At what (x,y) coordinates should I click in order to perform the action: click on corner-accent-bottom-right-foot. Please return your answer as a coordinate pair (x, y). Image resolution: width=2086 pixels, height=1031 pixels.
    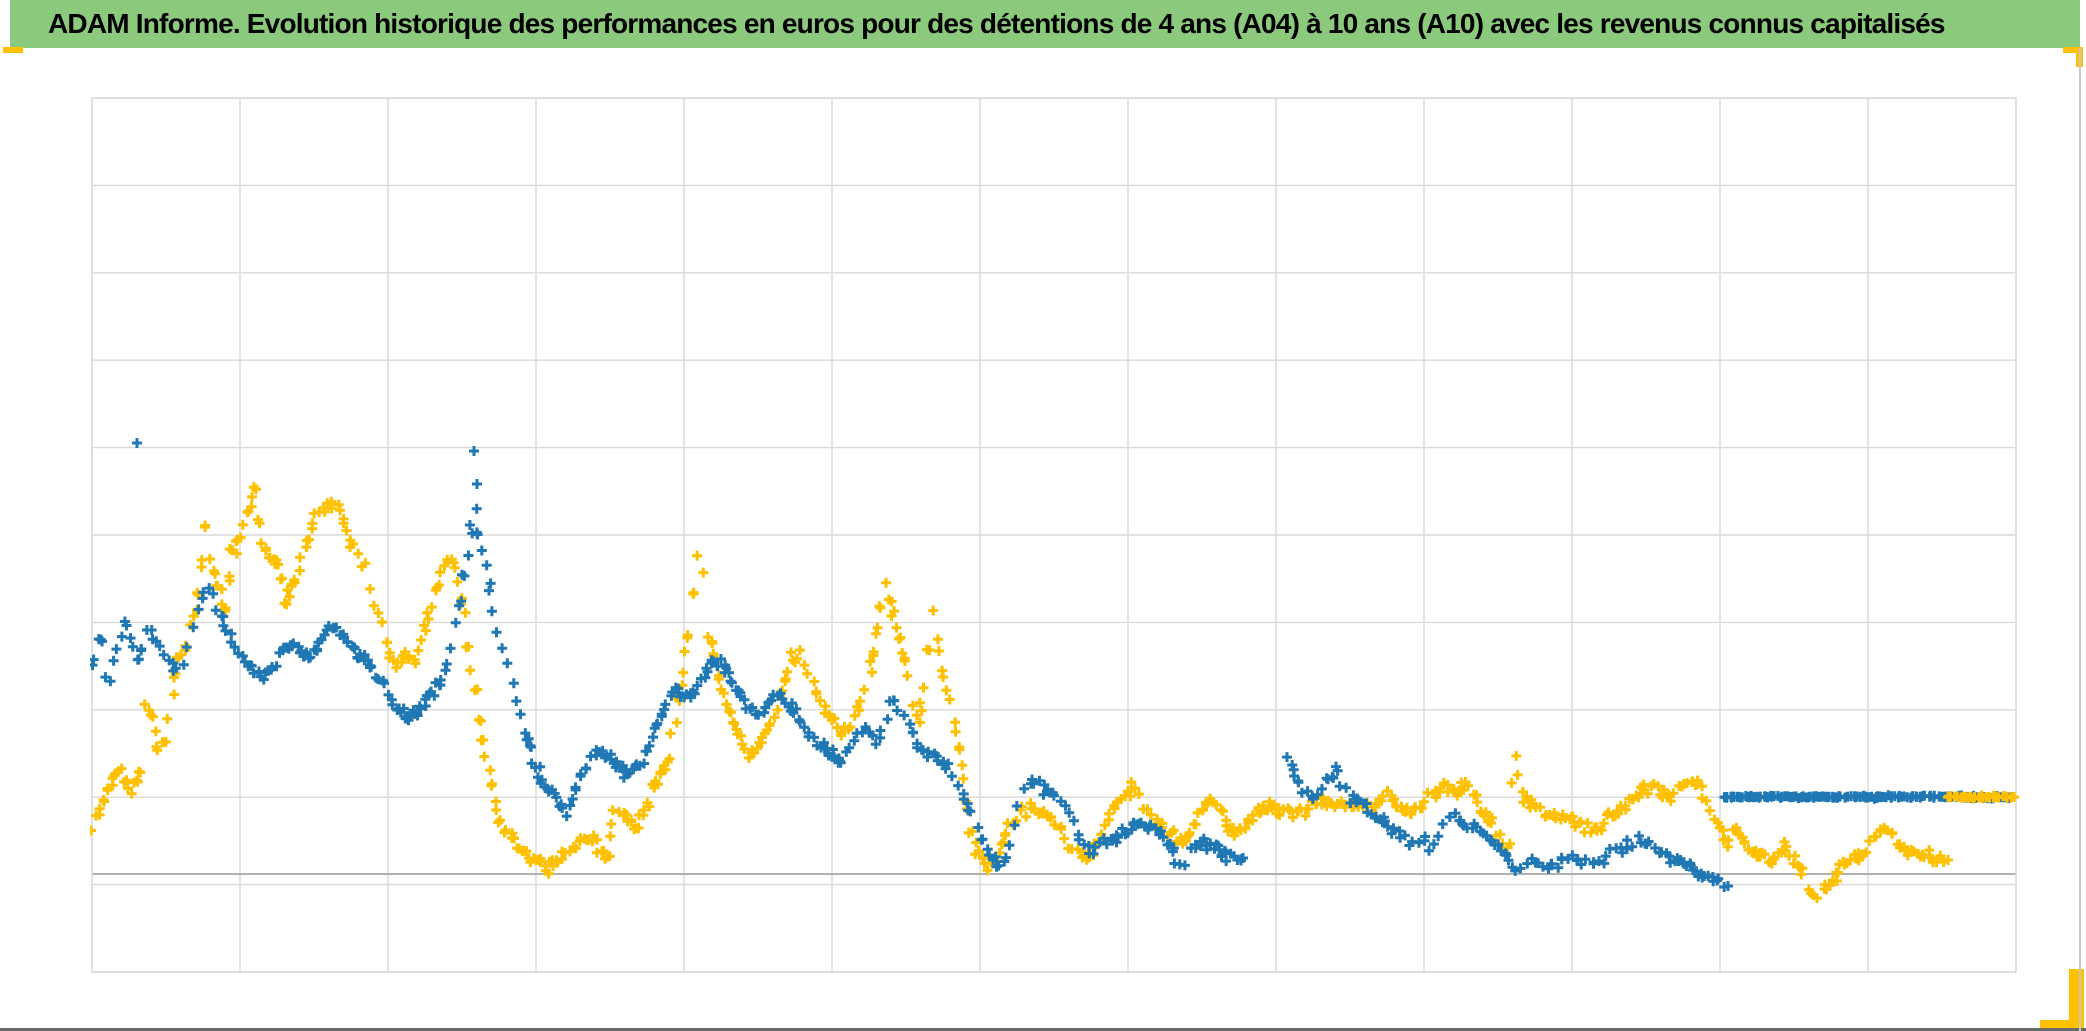
    Looking at the image, I should click on (2062, 1025).